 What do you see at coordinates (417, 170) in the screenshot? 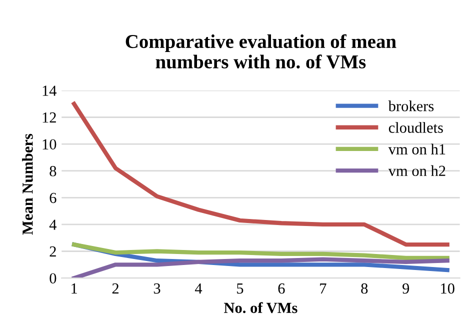
I see `legend-label: vm on h2` at bounding box center [417, 170].